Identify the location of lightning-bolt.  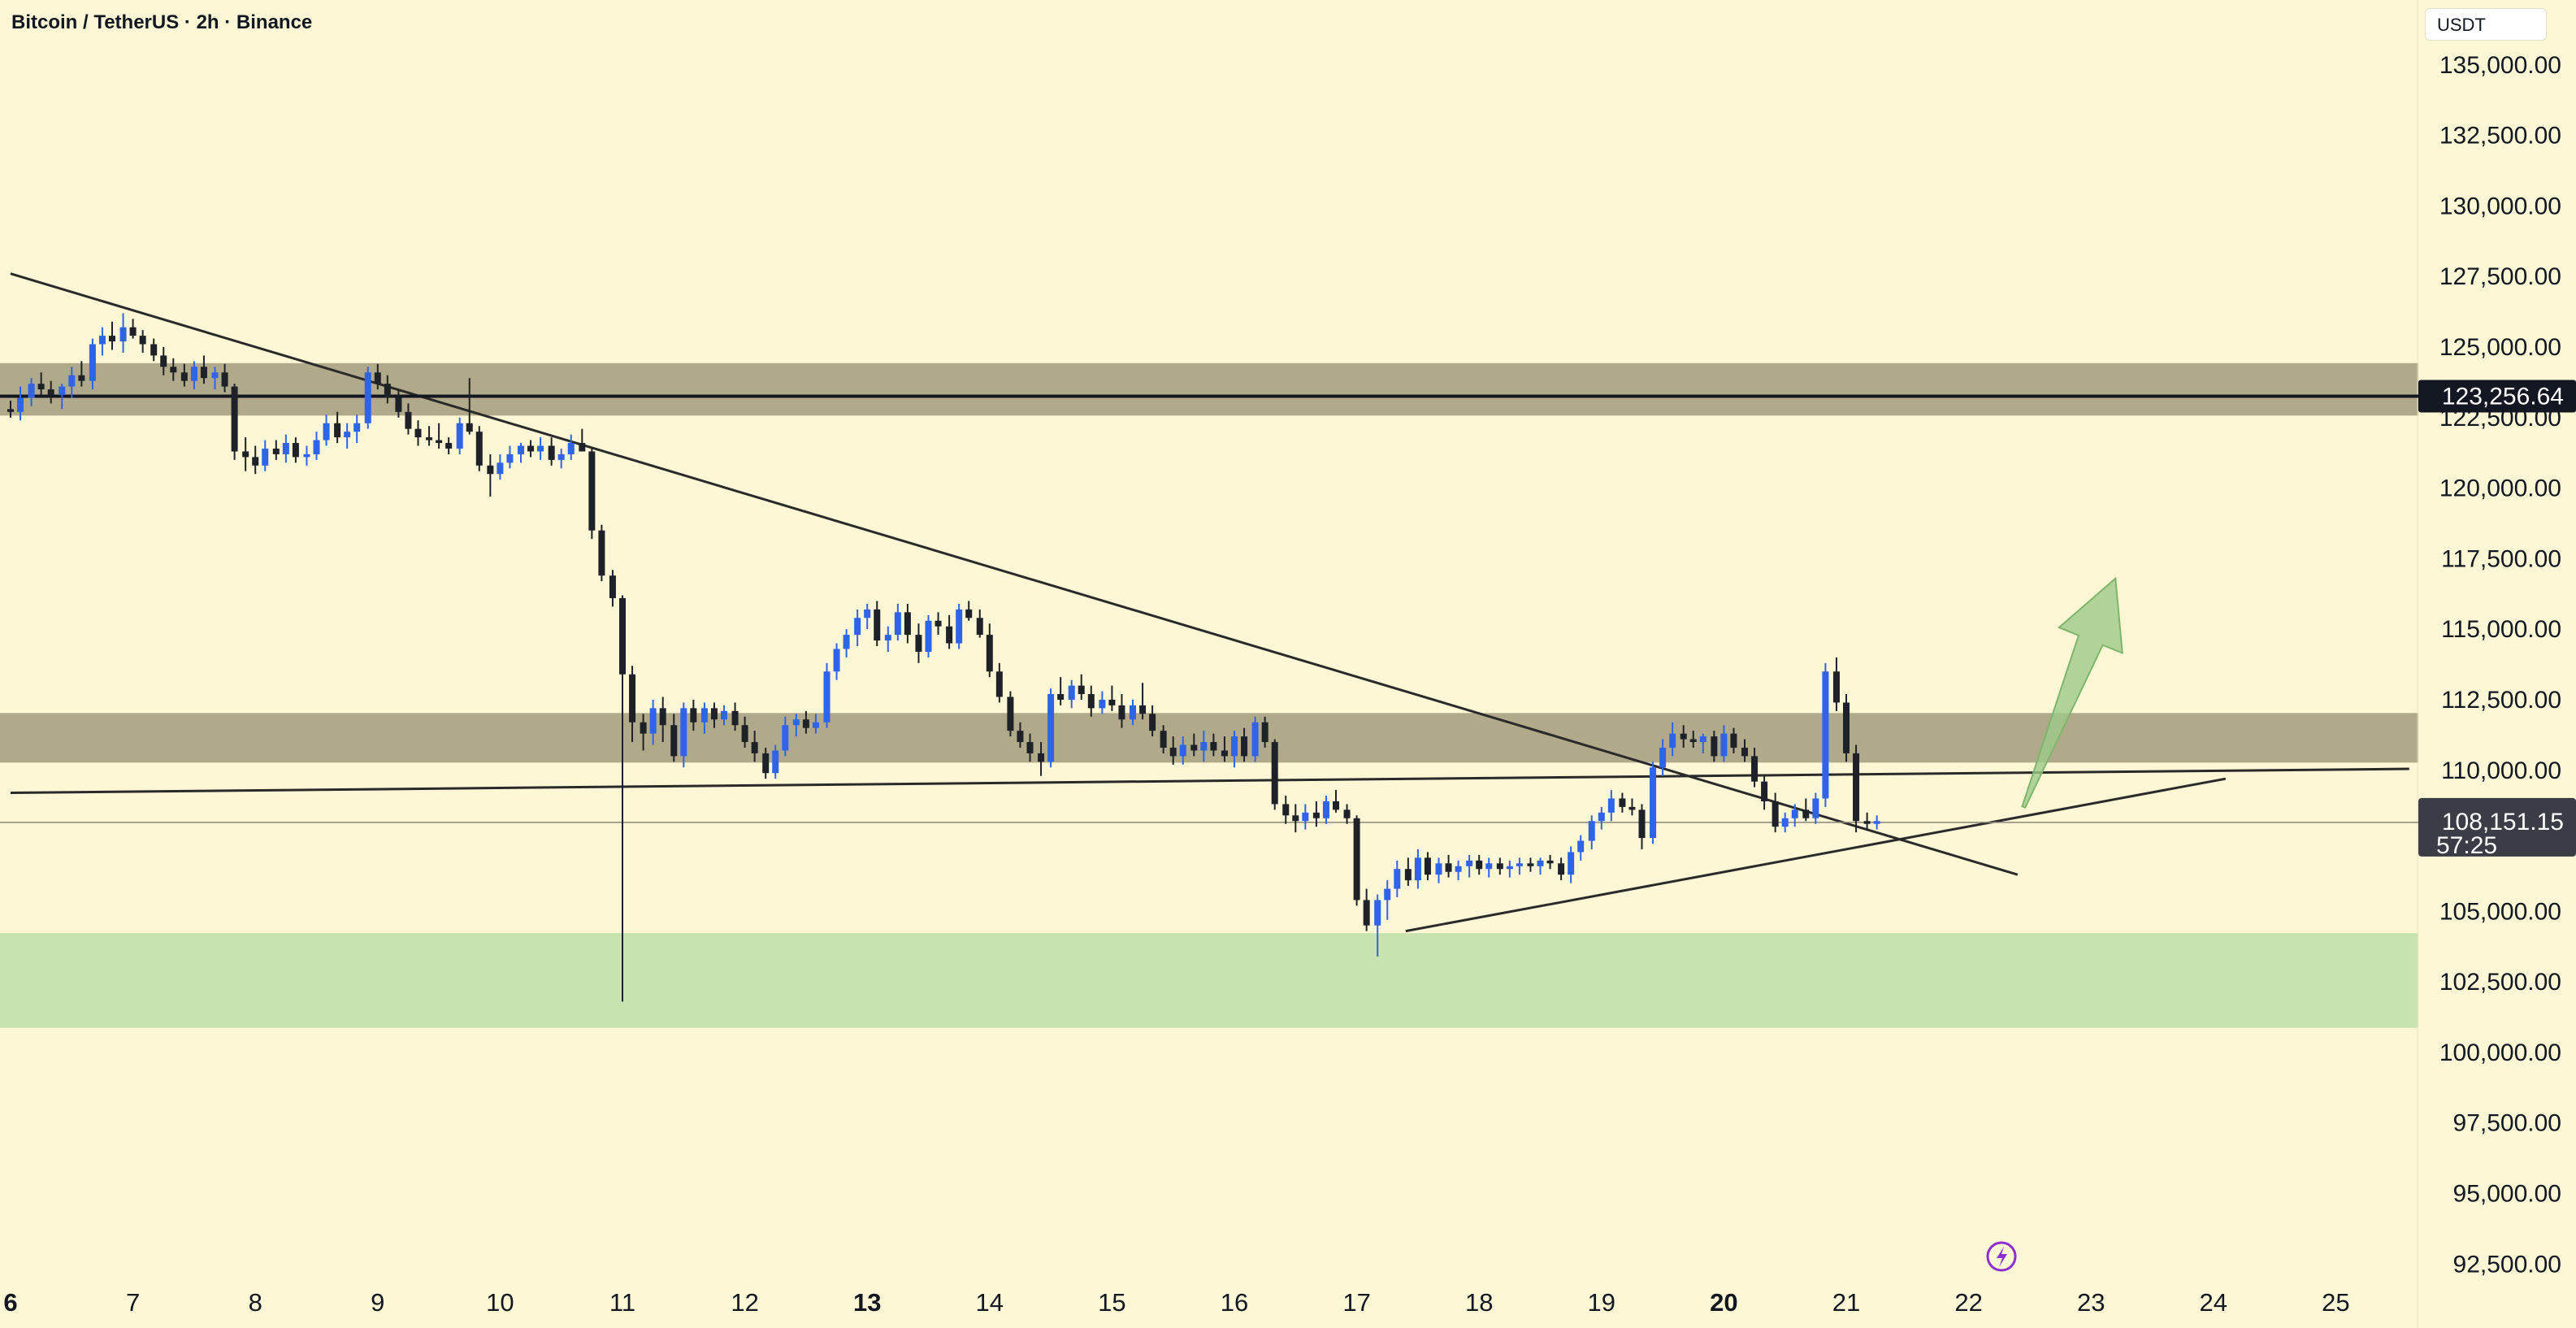
(2002, 1257).